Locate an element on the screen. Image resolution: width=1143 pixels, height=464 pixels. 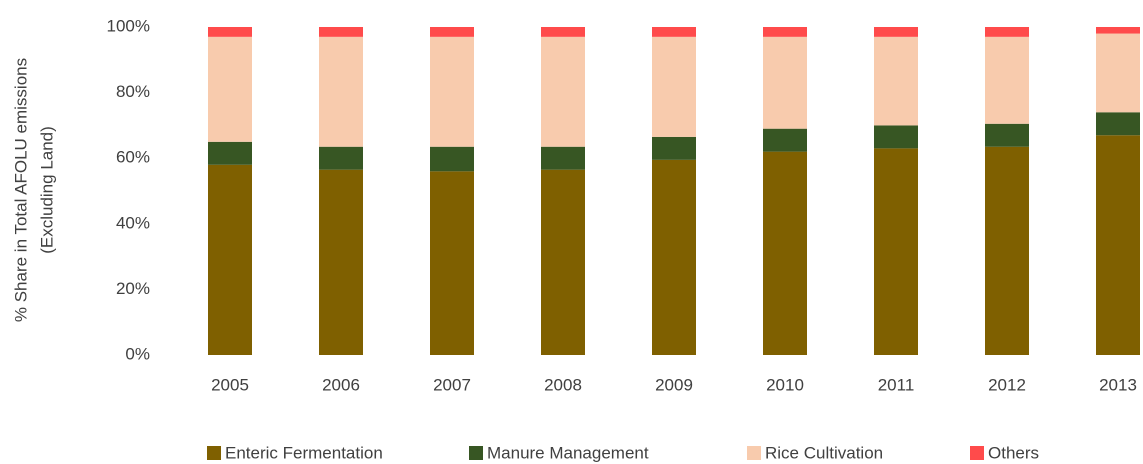
y-tick-label: 60% is located at coordinates (133, 157).